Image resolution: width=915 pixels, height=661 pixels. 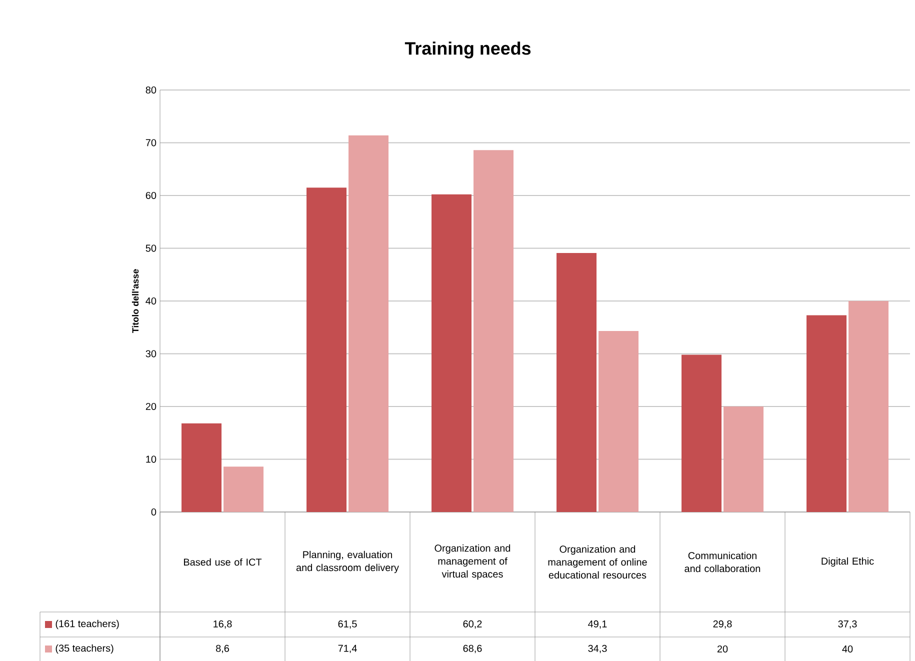 I want to click on data-label: 61,5, so click(x=347, y=624).